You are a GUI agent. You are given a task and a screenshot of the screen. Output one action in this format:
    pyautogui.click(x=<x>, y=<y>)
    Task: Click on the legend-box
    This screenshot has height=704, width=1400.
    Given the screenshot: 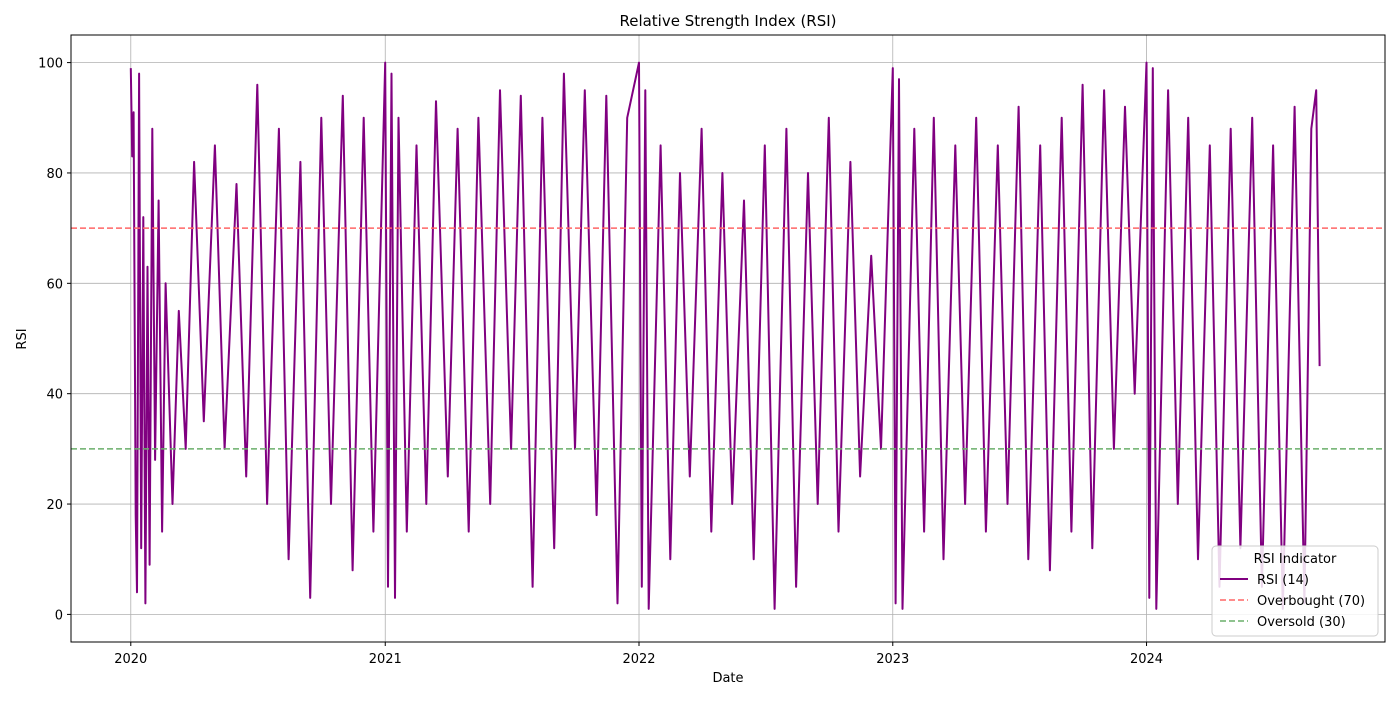 What is the action you would take?
    pyautogui.click(x=1295, y=591)
    